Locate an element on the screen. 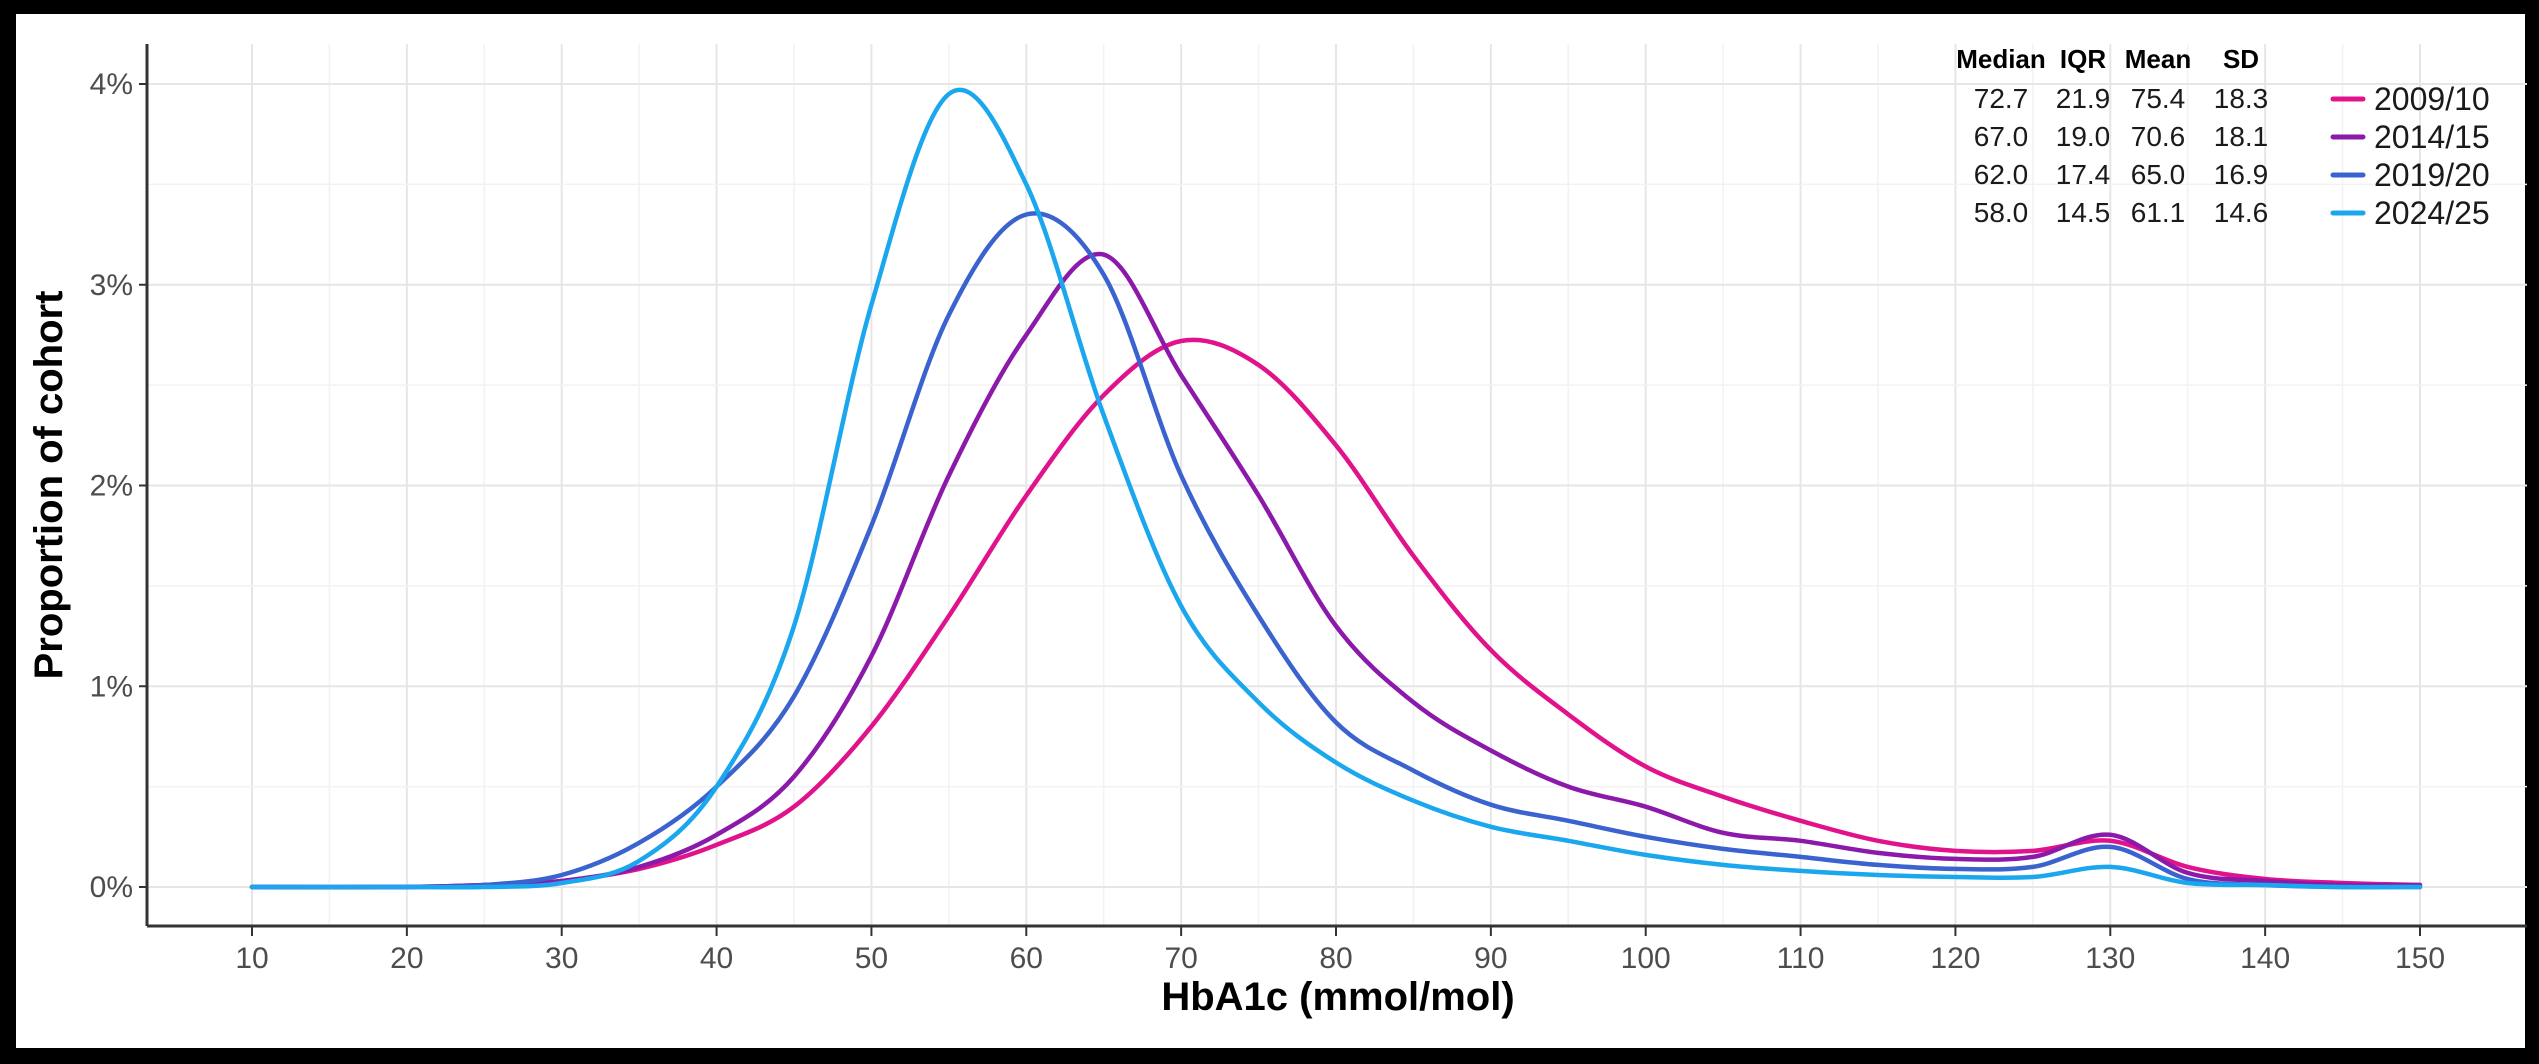 The width and height of the screenshot is (2539, 1064). stats-cell: 75.4 is located at coordinates (2158, 98).